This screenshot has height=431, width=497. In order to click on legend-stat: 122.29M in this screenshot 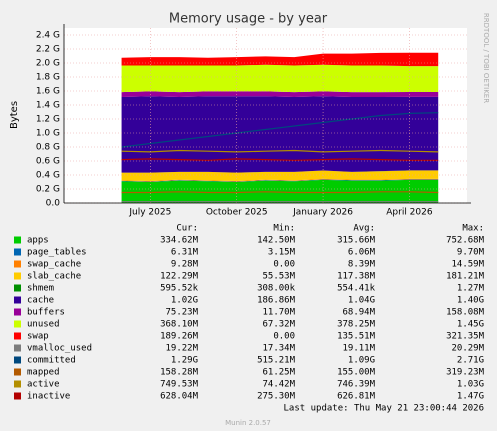, I will do `click(179, 277)`.